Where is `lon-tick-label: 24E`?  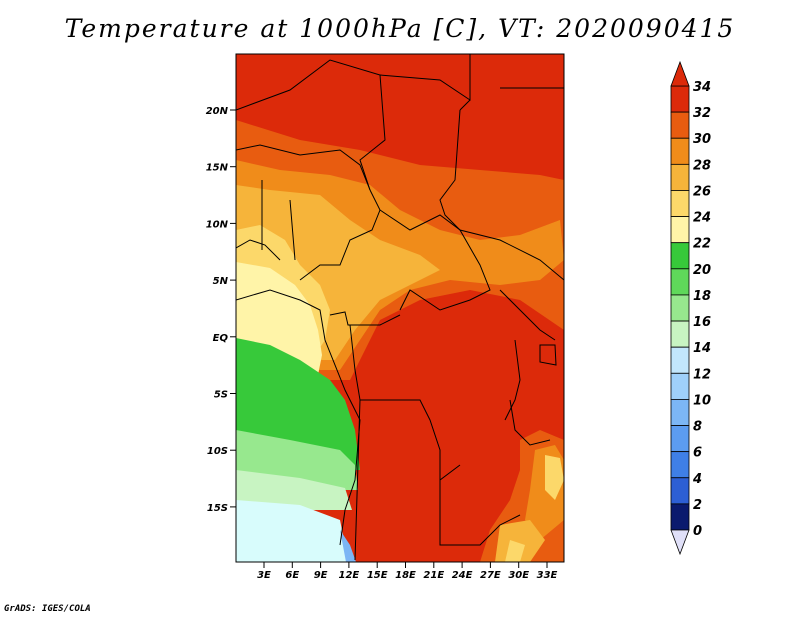
lon-tick-label: 24E is located at coordinates (462, 575).